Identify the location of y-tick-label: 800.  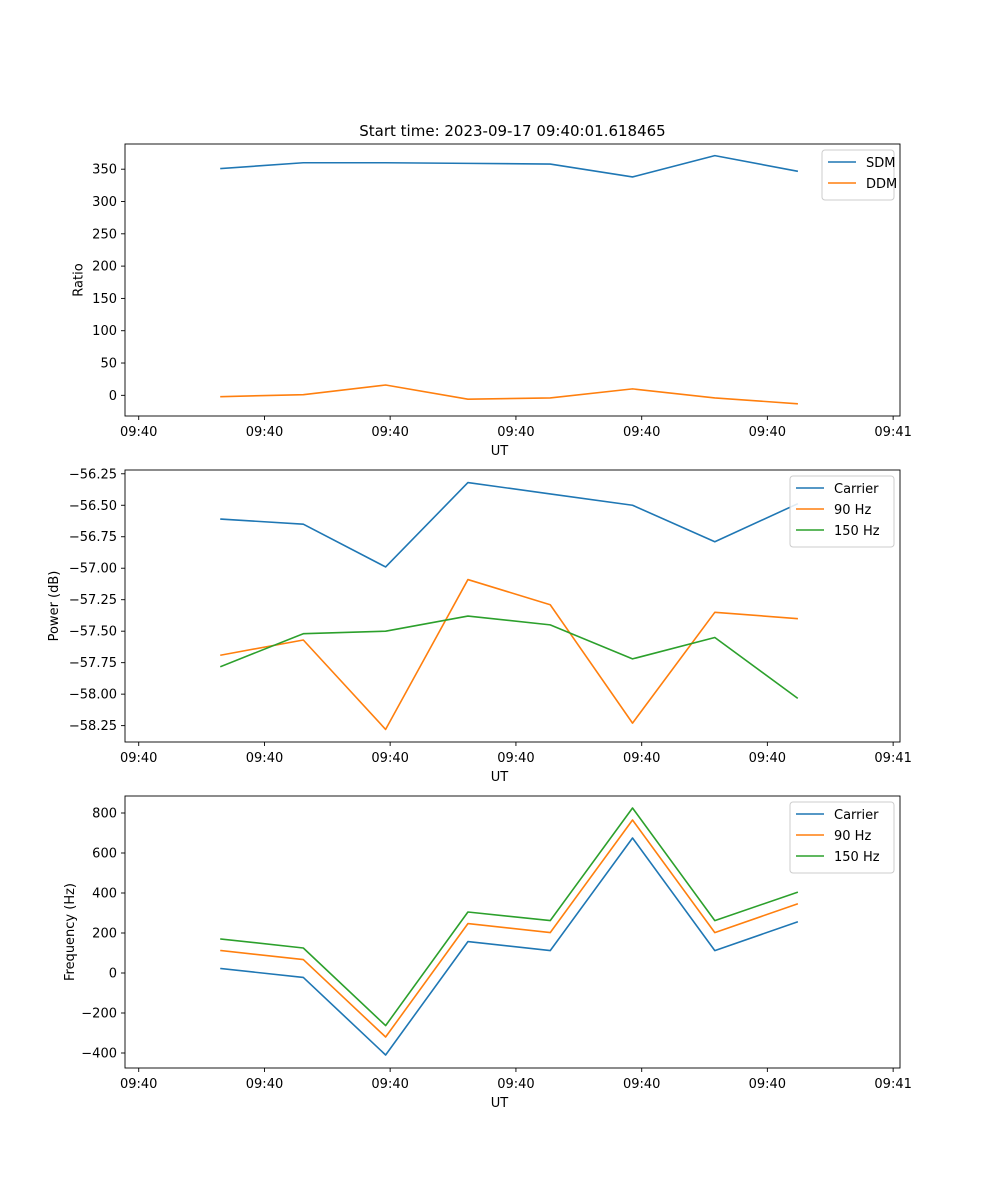
(104, 814).